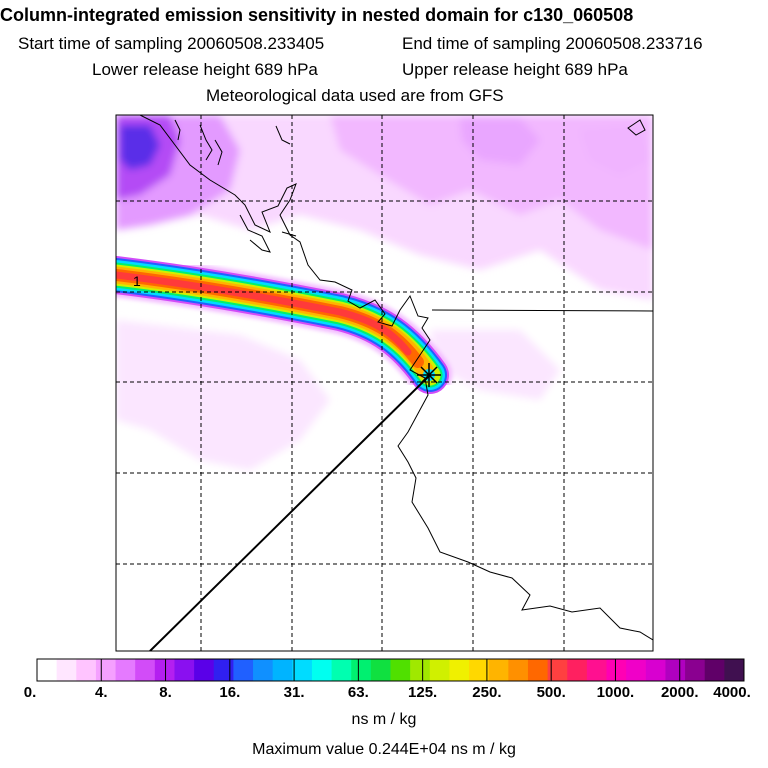 The image size is (768, 768). What do you see at coordinates (515, 69) in the screenshot?
I see `upper-release-height-label: Upper release height 689 hPa` at bounding box center [515, 69].